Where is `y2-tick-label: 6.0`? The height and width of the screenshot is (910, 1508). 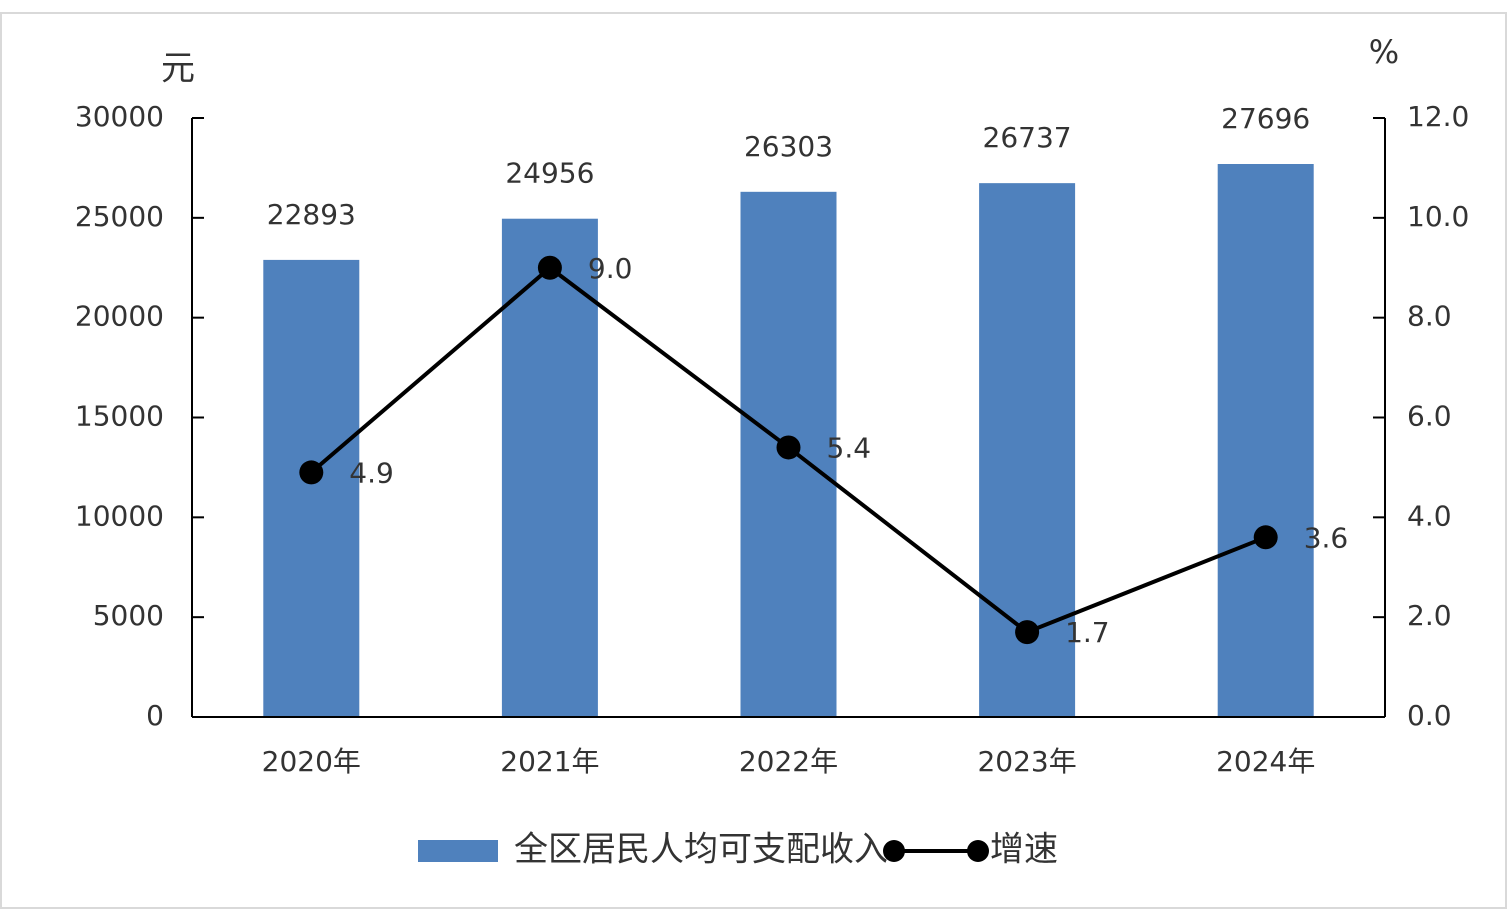 y2-tick-label: 6.0 is located at coordinates (1429, 416).